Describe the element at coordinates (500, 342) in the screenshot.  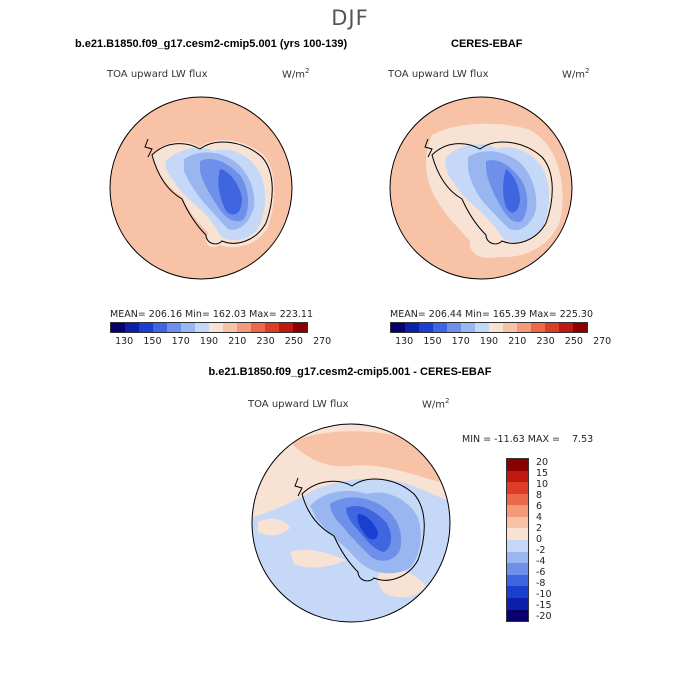
I see `obs-colorbar-labels: 130 150 170 190 210 230 250 270` at that location.